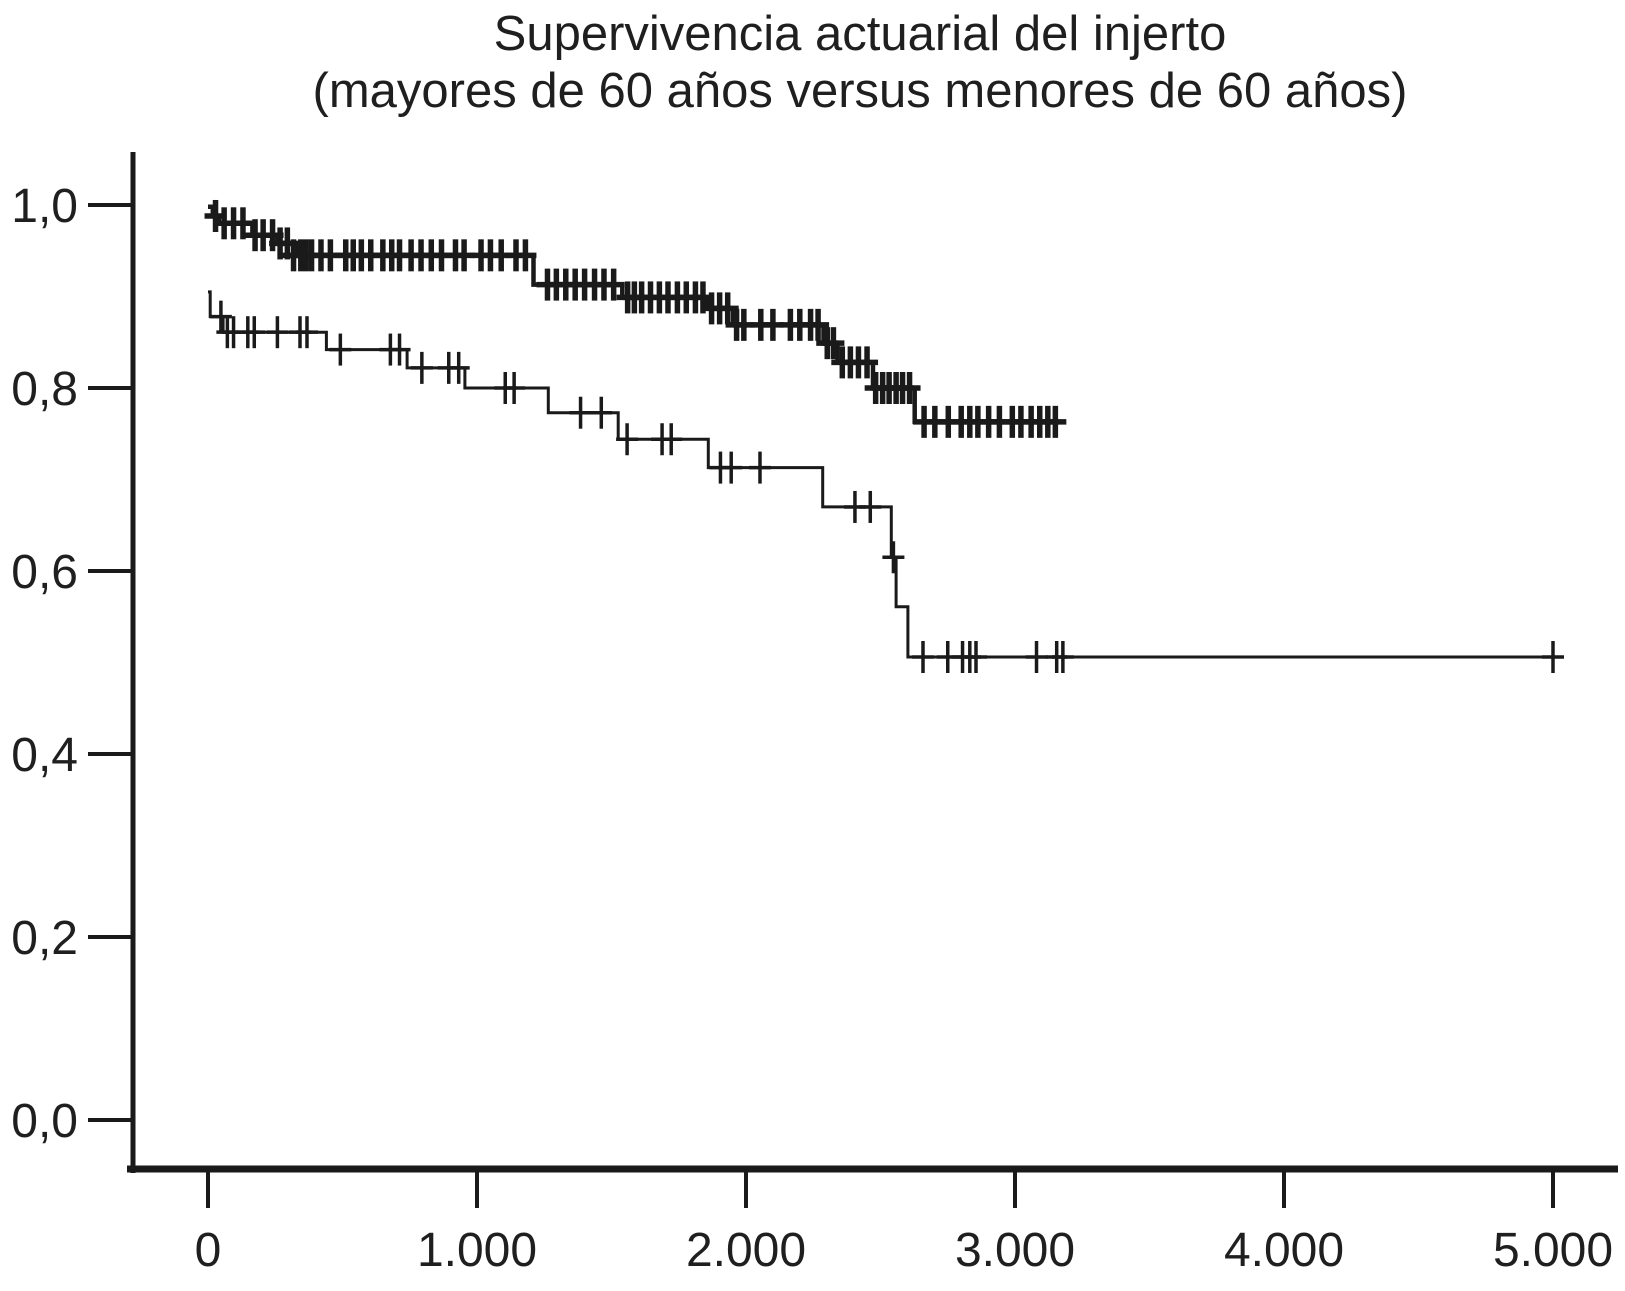 The image size is (1625, 1291). What do you see at coordinates (44, 1121) in the screenshot?
I see `y-tick-label: 0,0` at bounding box center [44, 1121].